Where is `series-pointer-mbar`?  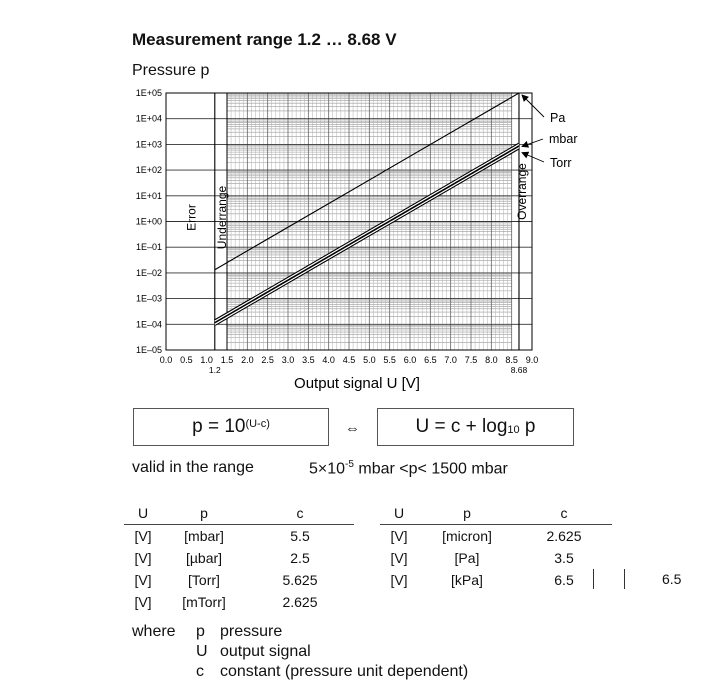
series-pointer-mbar is located at coordinates (532, 143).